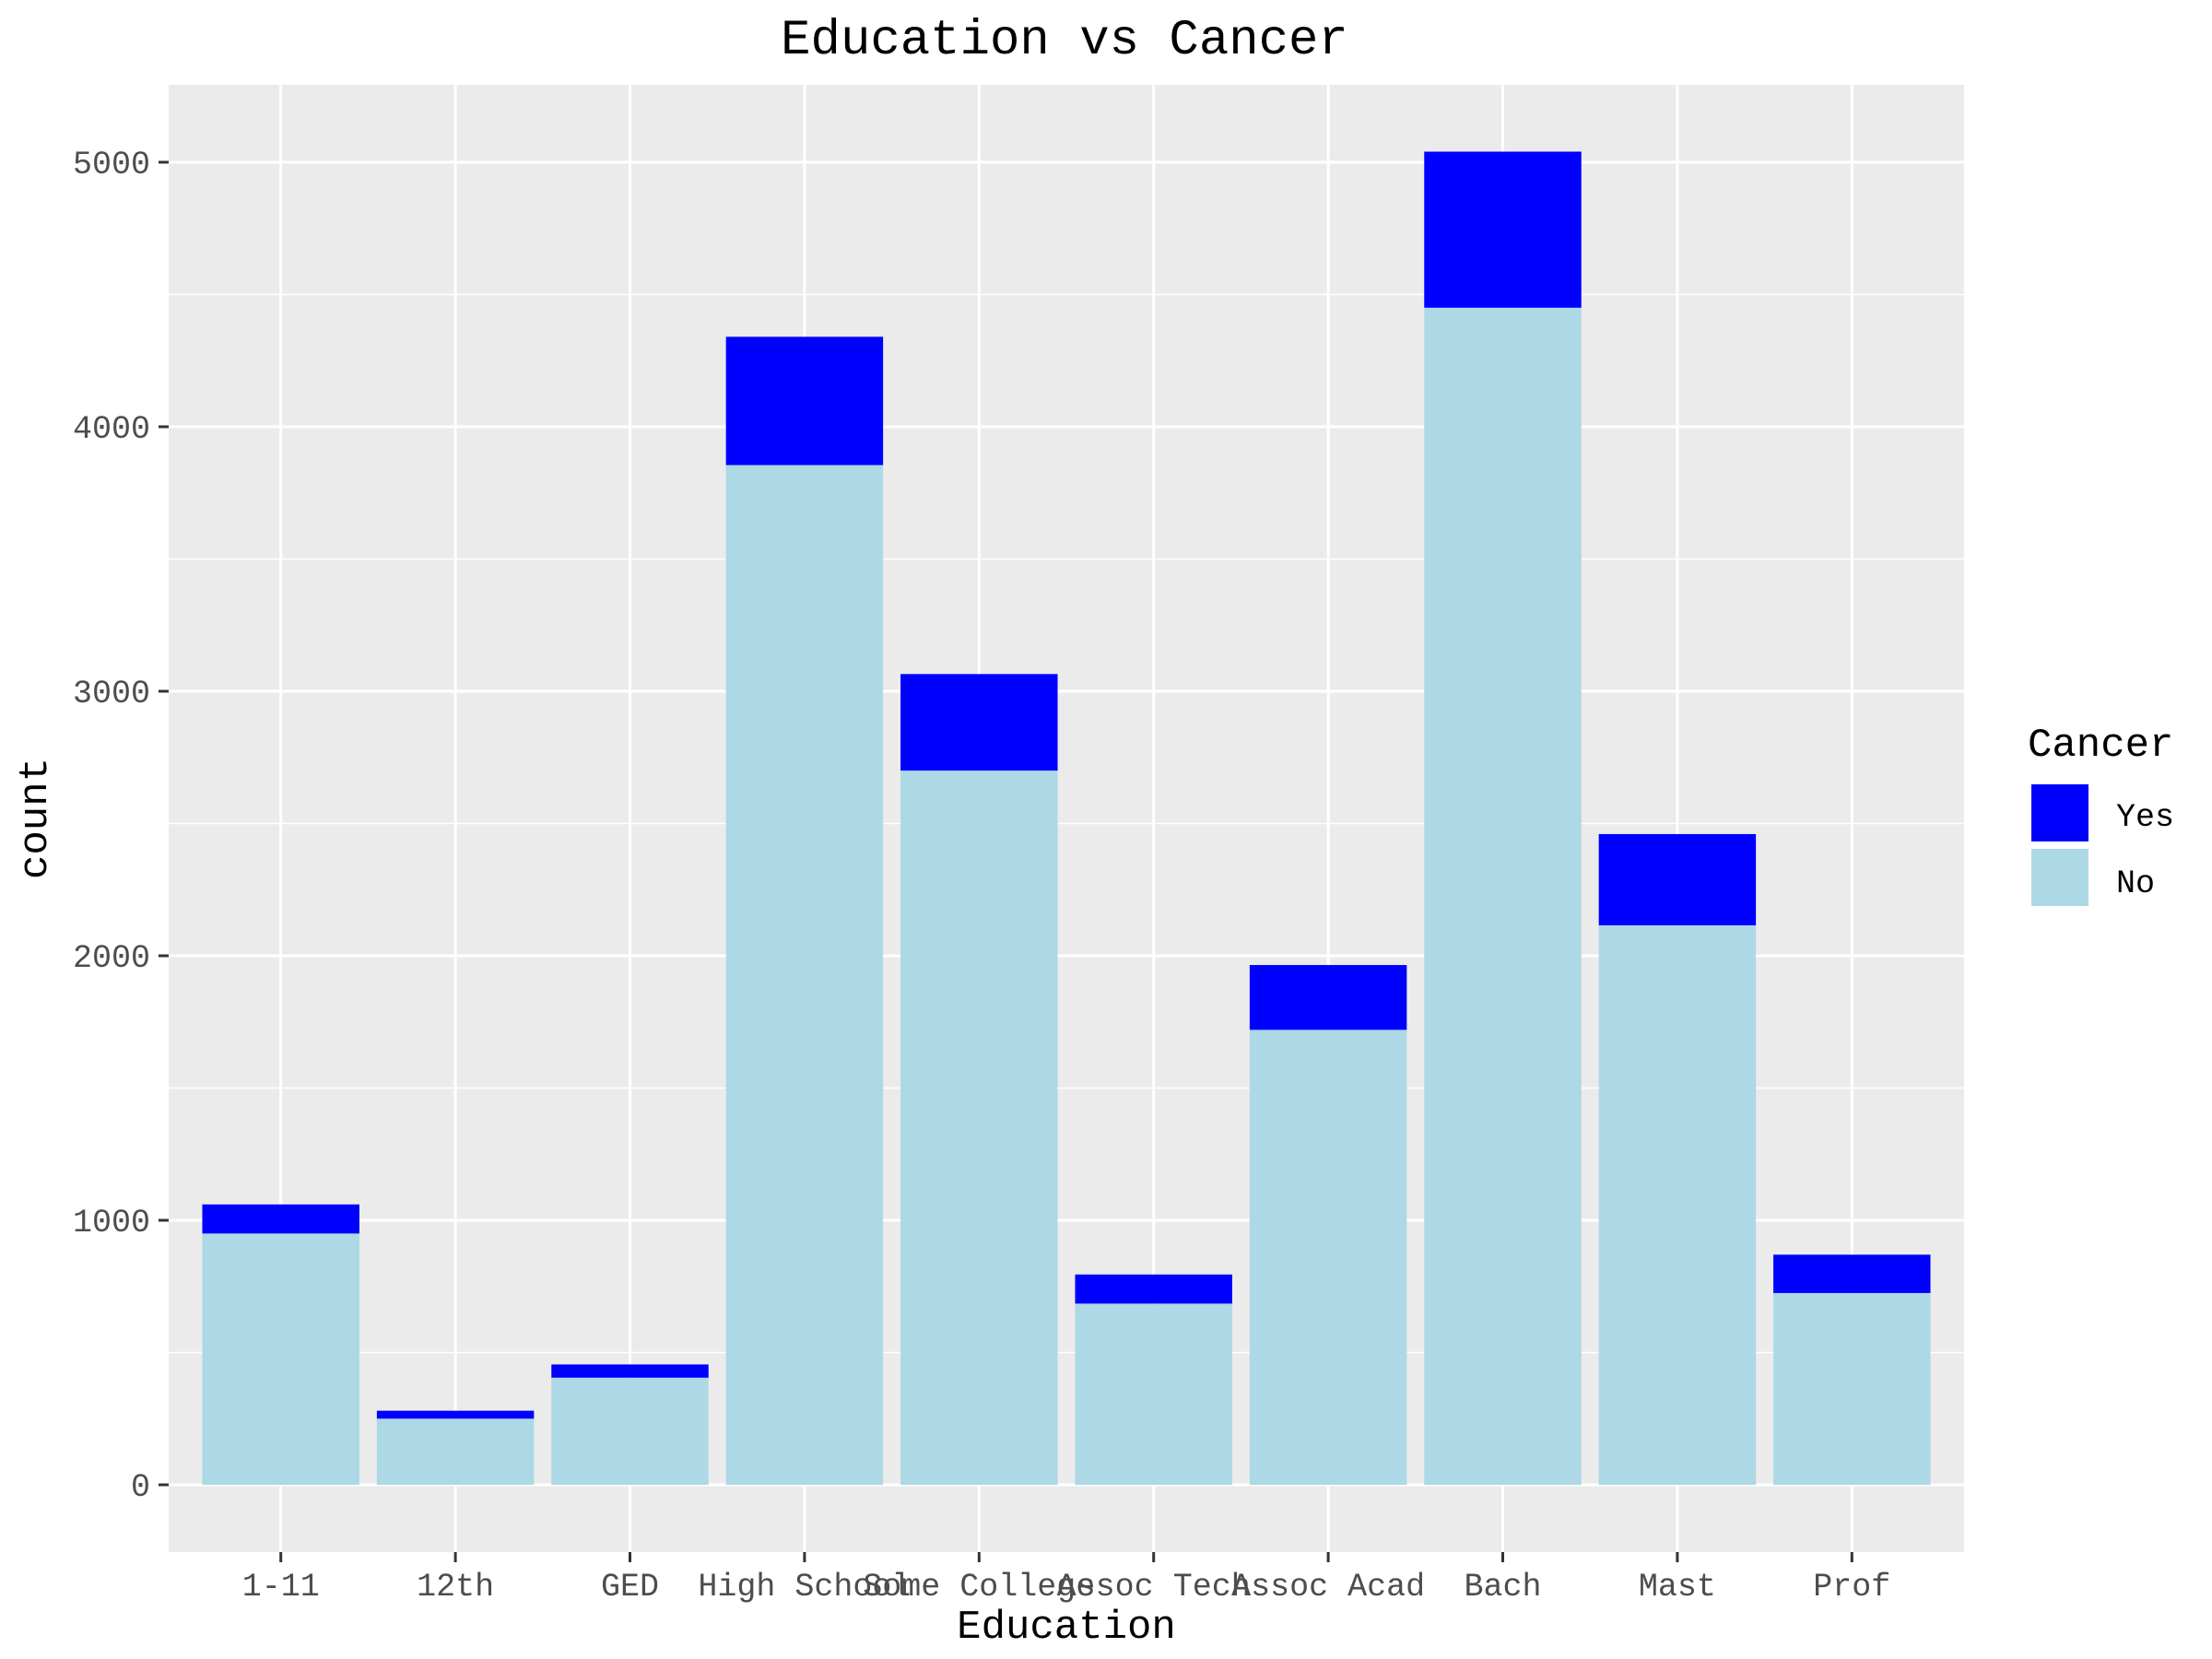  I want to click on x-tick-label: Assoc Tech, so click(1154, 1587).